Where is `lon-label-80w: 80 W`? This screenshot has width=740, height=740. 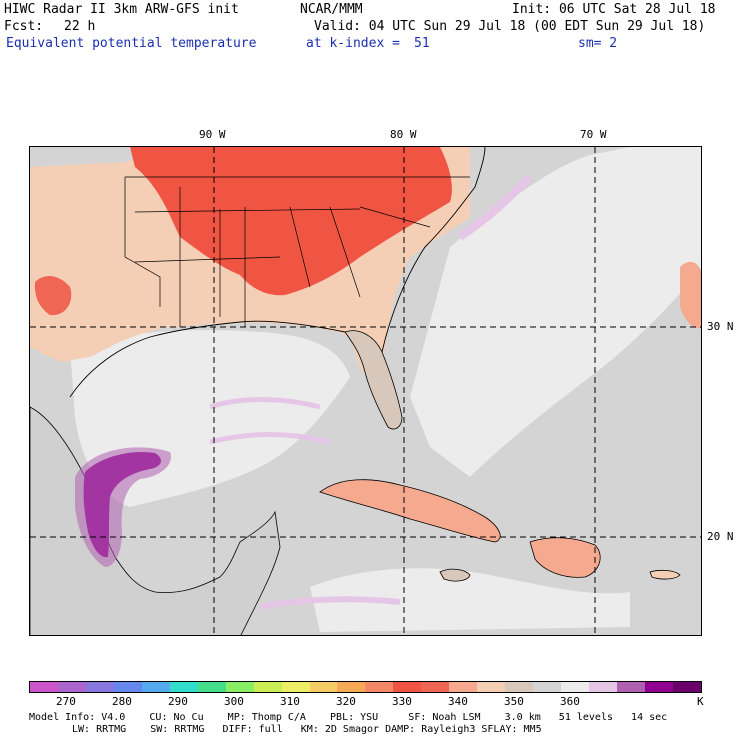 lon-label-80w: 80 W is located at coordinates (403, 134).